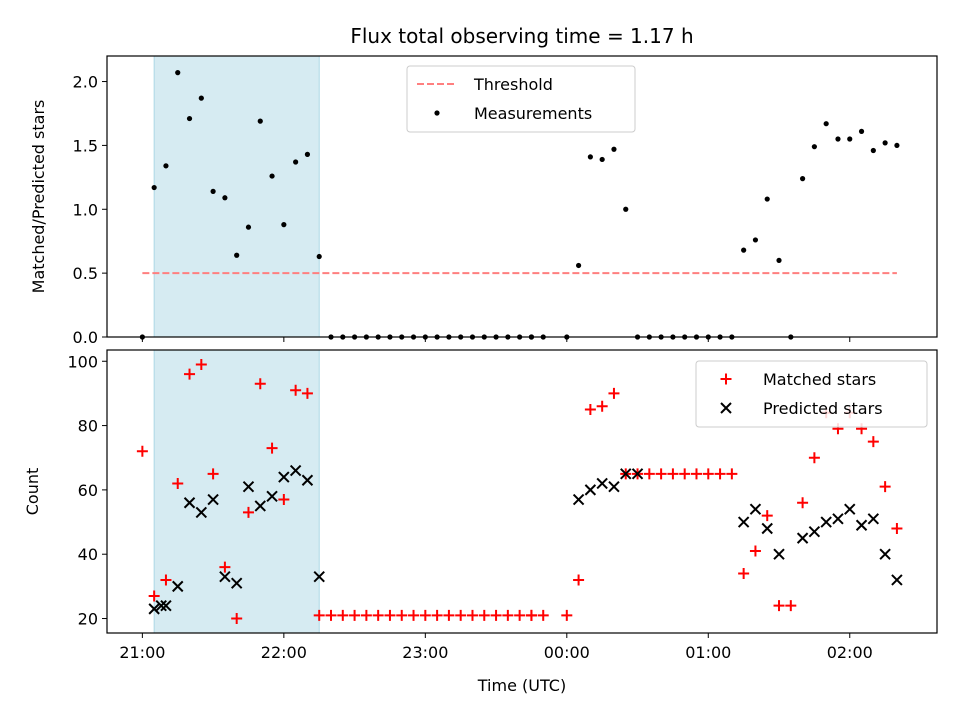 This screenshot has width=960, height=720. Describe the element at coordinates (726, 379) in the screenshot. I see `legend-matched-swatch` at that location.